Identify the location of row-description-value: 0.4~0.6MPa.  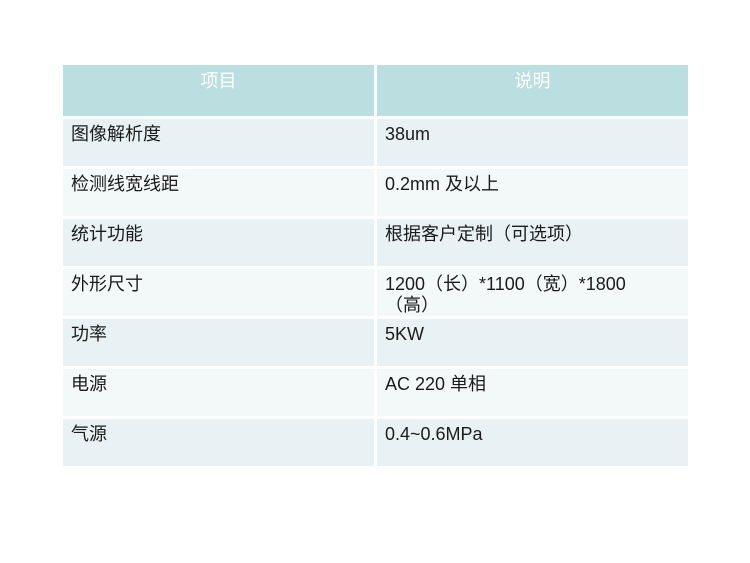
(532, 442).